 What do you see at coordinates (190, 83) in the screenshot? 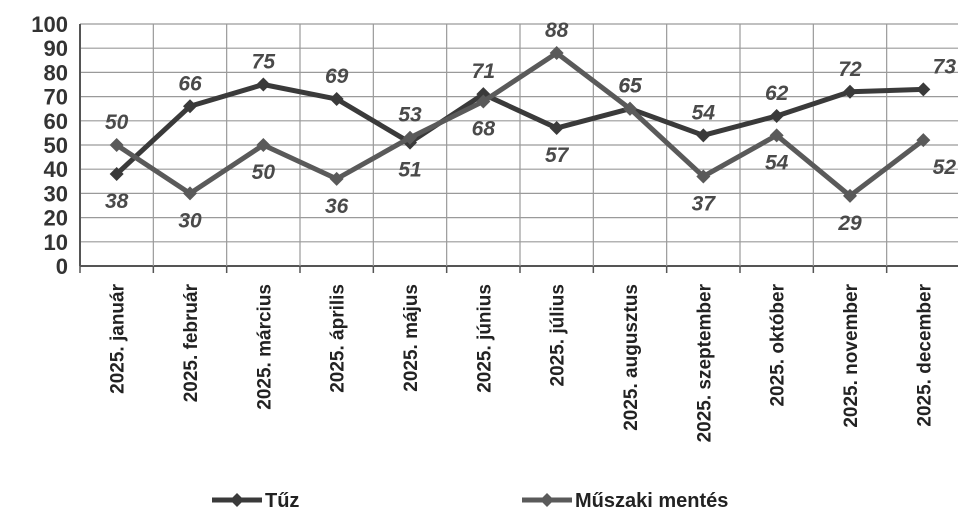
I see `data-label-tuz-2: 66` at bounding box center [190, 83].